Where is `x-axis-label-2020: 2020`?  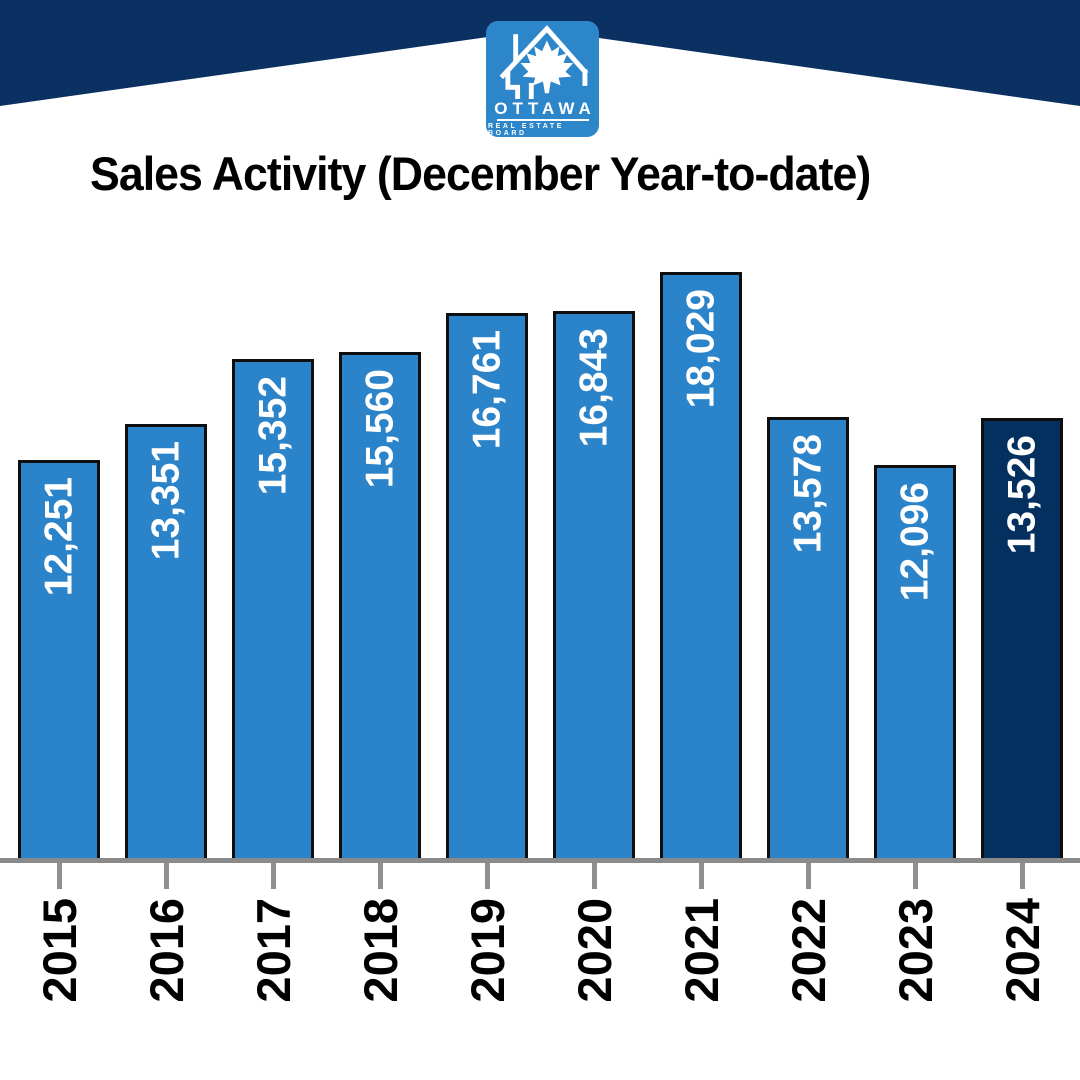 x-axis-label-2020: 2020 is located at coordinates (594, 950).